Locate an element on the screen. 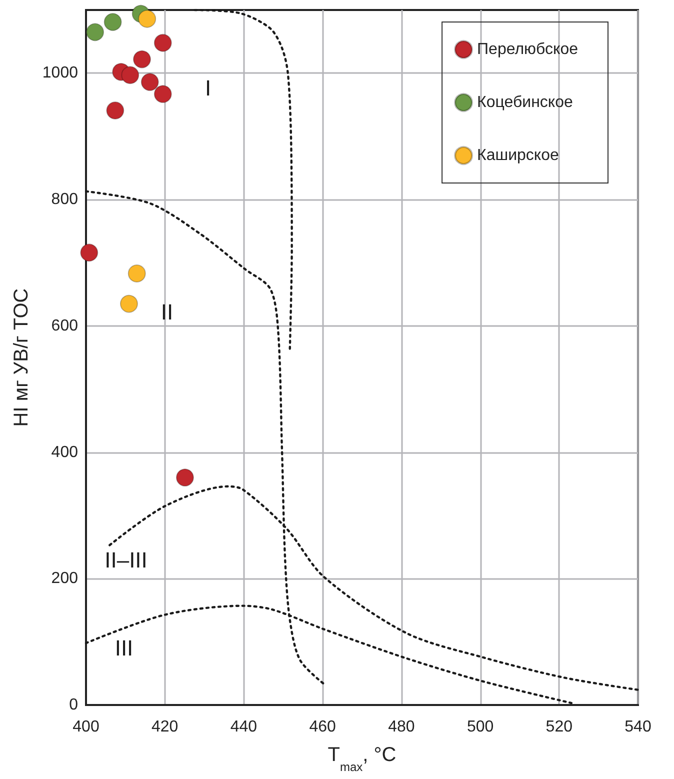 Image resolution: width=674 pixels, height=779 pixels. y-tick-label: 400 is located at coordinates (64, 452).